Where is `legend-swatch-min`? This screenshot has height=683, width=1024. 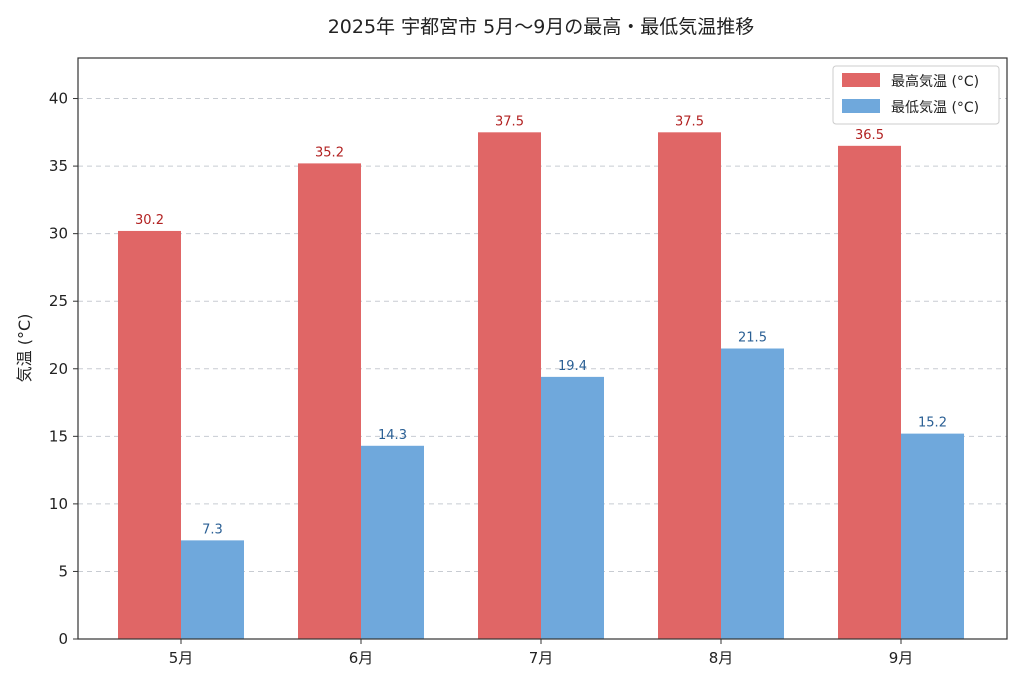
legend-swatch-min is located at coordinates (861, 106).